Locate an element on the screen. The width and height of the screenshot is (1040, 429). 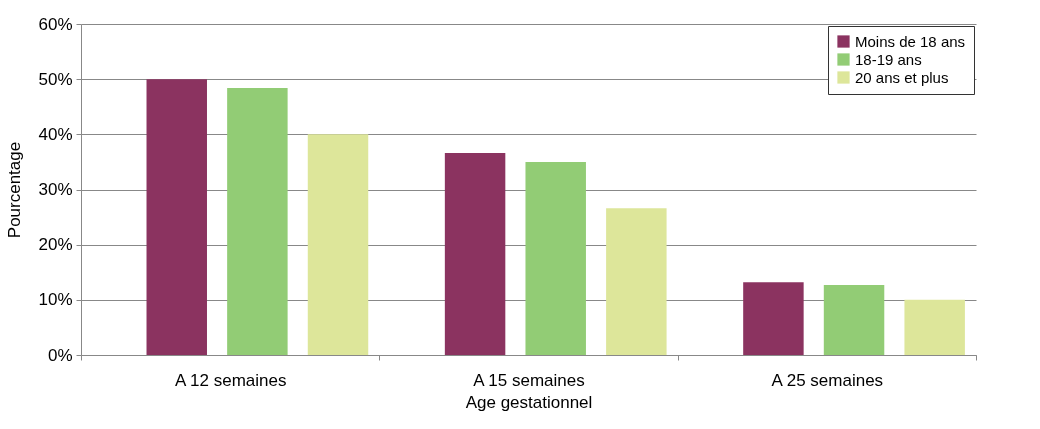
y-tick-label: 40% is located at coordinates (55, 134).